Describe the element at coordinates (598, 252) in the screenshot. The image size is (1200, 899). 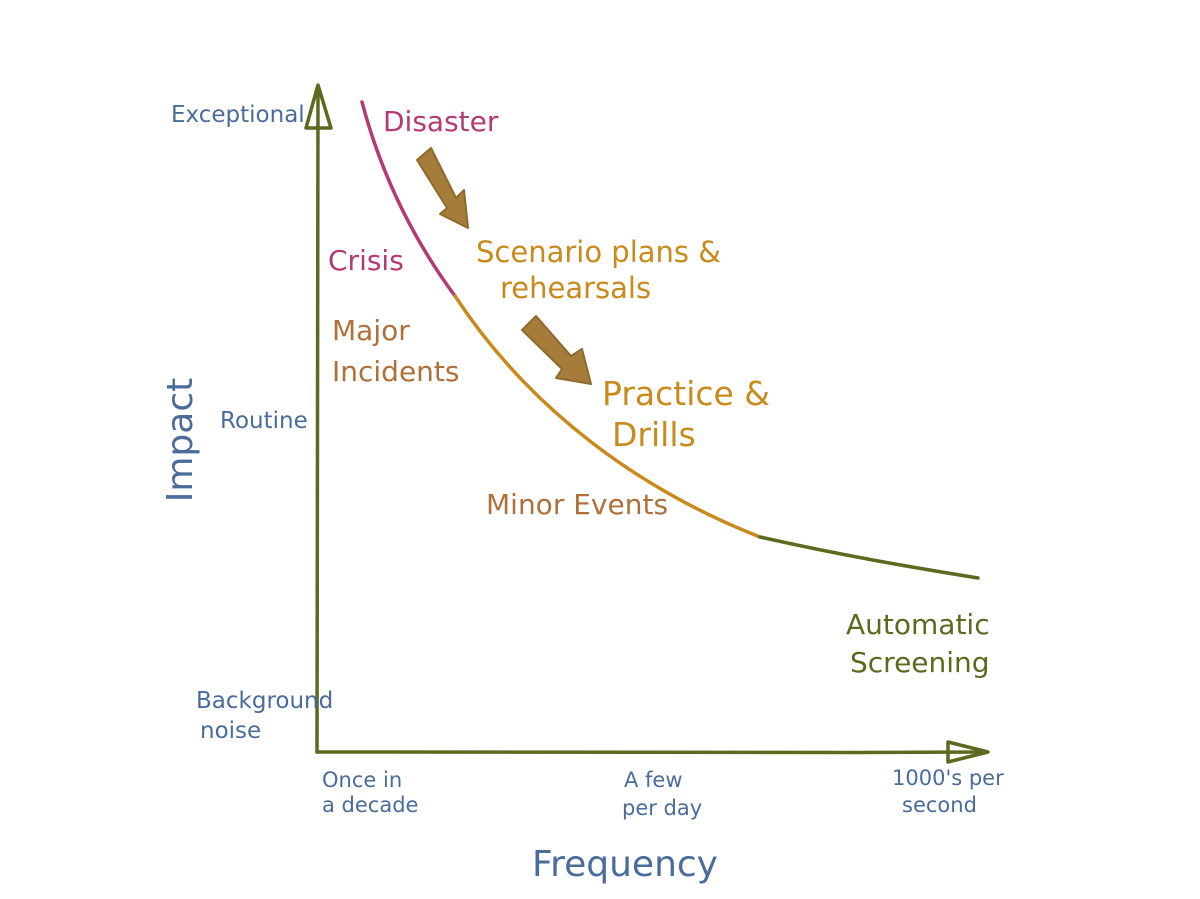
I see `response-scenario: Scenario plans &` at that location.